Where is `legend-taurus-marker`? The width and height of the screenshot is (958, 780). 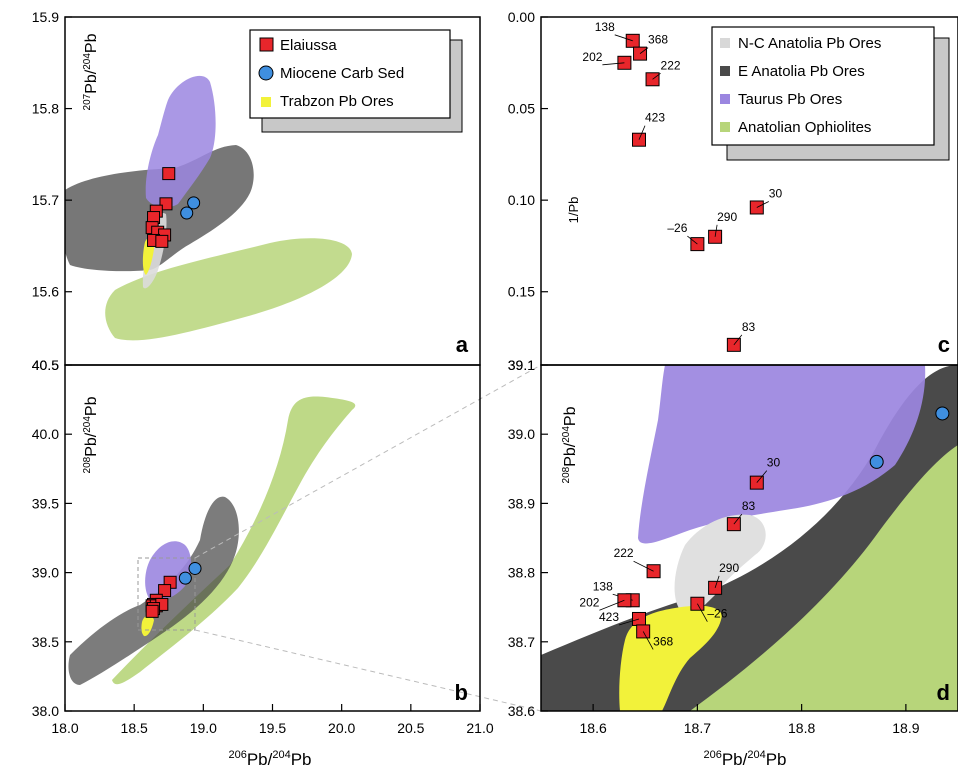
legend-taurus-marker is located at coordinates (725, 99).